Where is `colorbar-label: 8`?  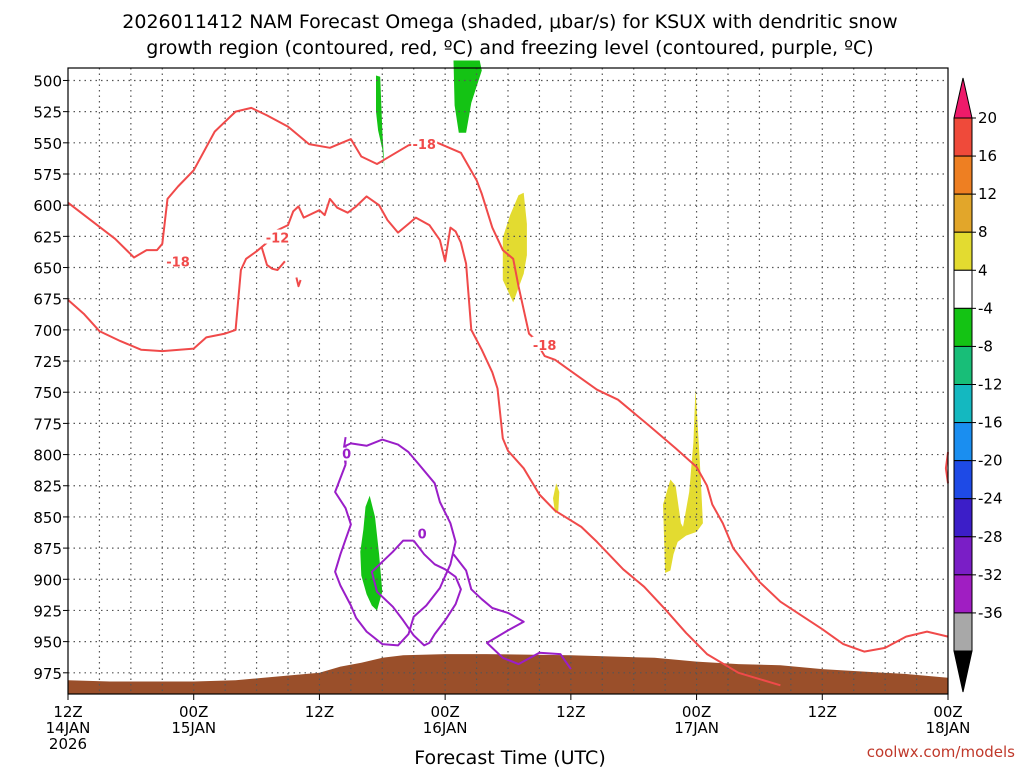 colorbar-label: 8 is located at coordinates (983, 232).